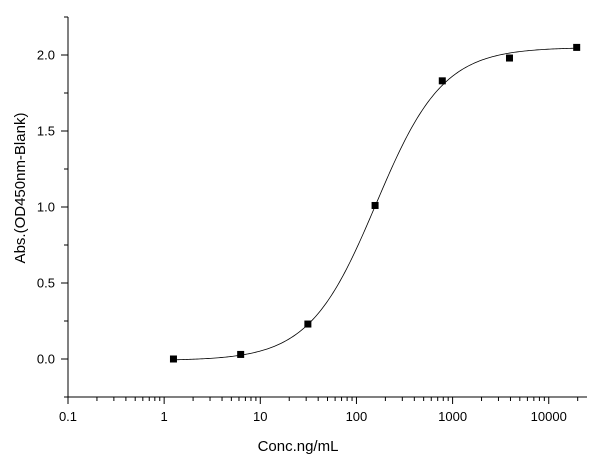 This screenshot has width=600, height=466. What do you see at coordinates (46, 283) in the screenshot?
I see `y-tick-label: 0.5` at bounding box center [46, 283].